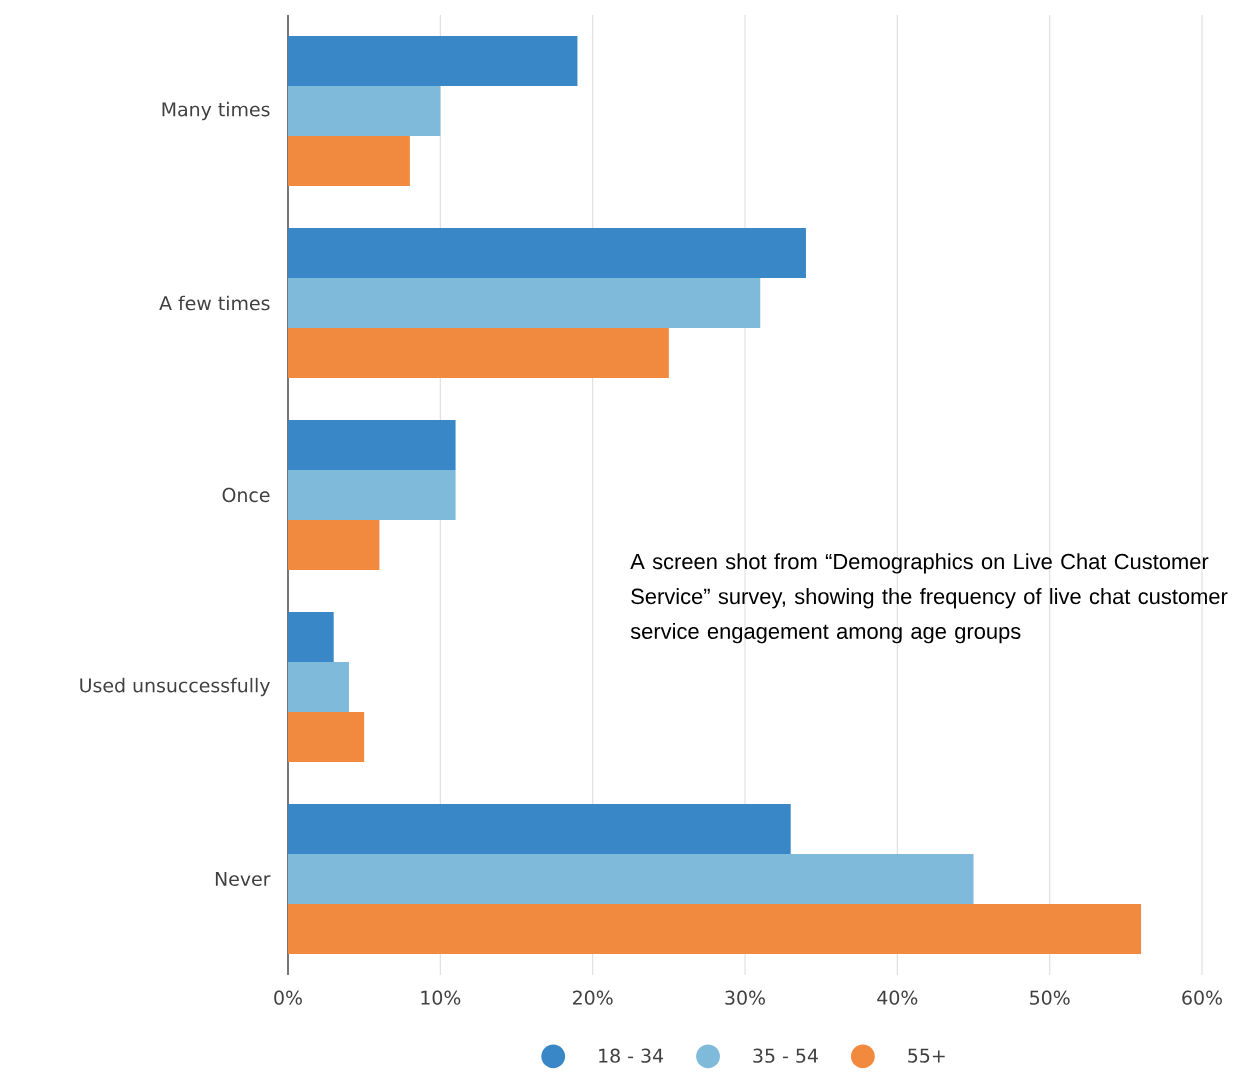 This screenshot has width=1259, height=1081. Describe the element at coordinates (246, 495) in the screenshot. I see `y-tick-label: Once` at that location.